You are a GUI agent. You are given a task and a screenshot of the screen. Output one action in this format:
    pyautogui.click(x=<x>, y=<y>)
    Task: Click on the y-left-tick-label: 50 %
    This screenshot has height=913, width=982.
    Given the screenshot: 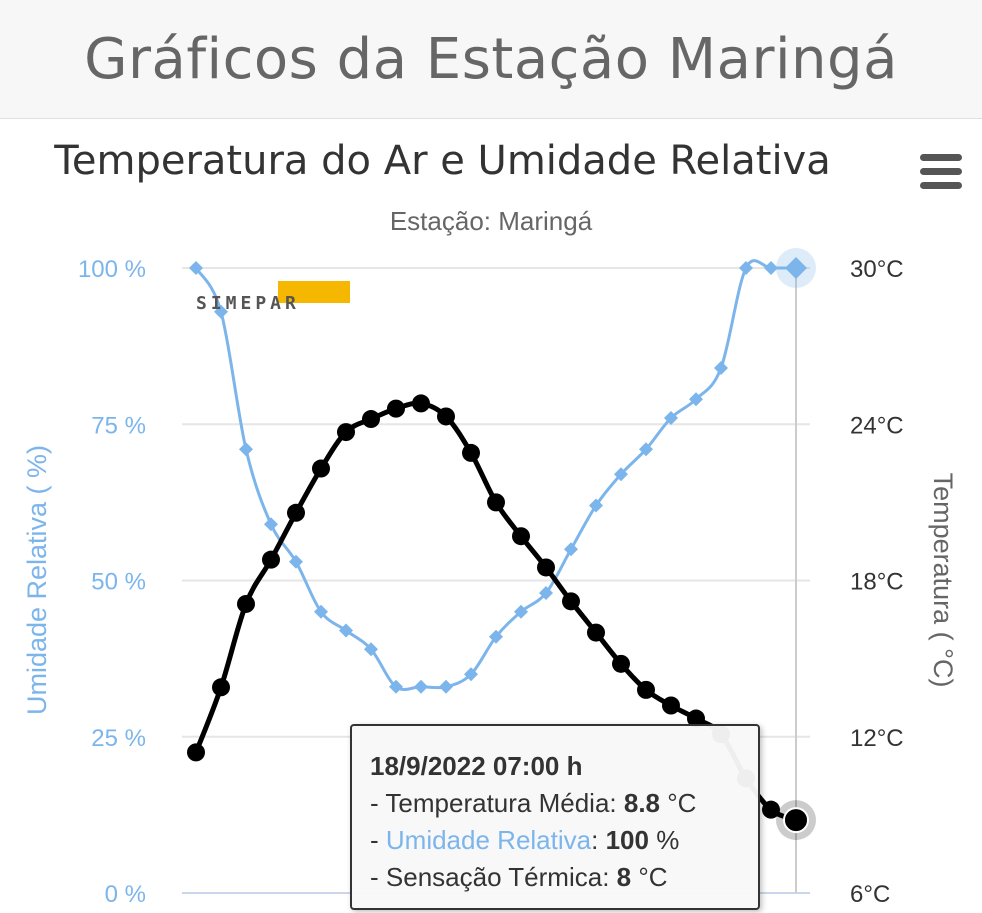 What is the action you would take?
    pyautogui.click(x=118, y=582)
    